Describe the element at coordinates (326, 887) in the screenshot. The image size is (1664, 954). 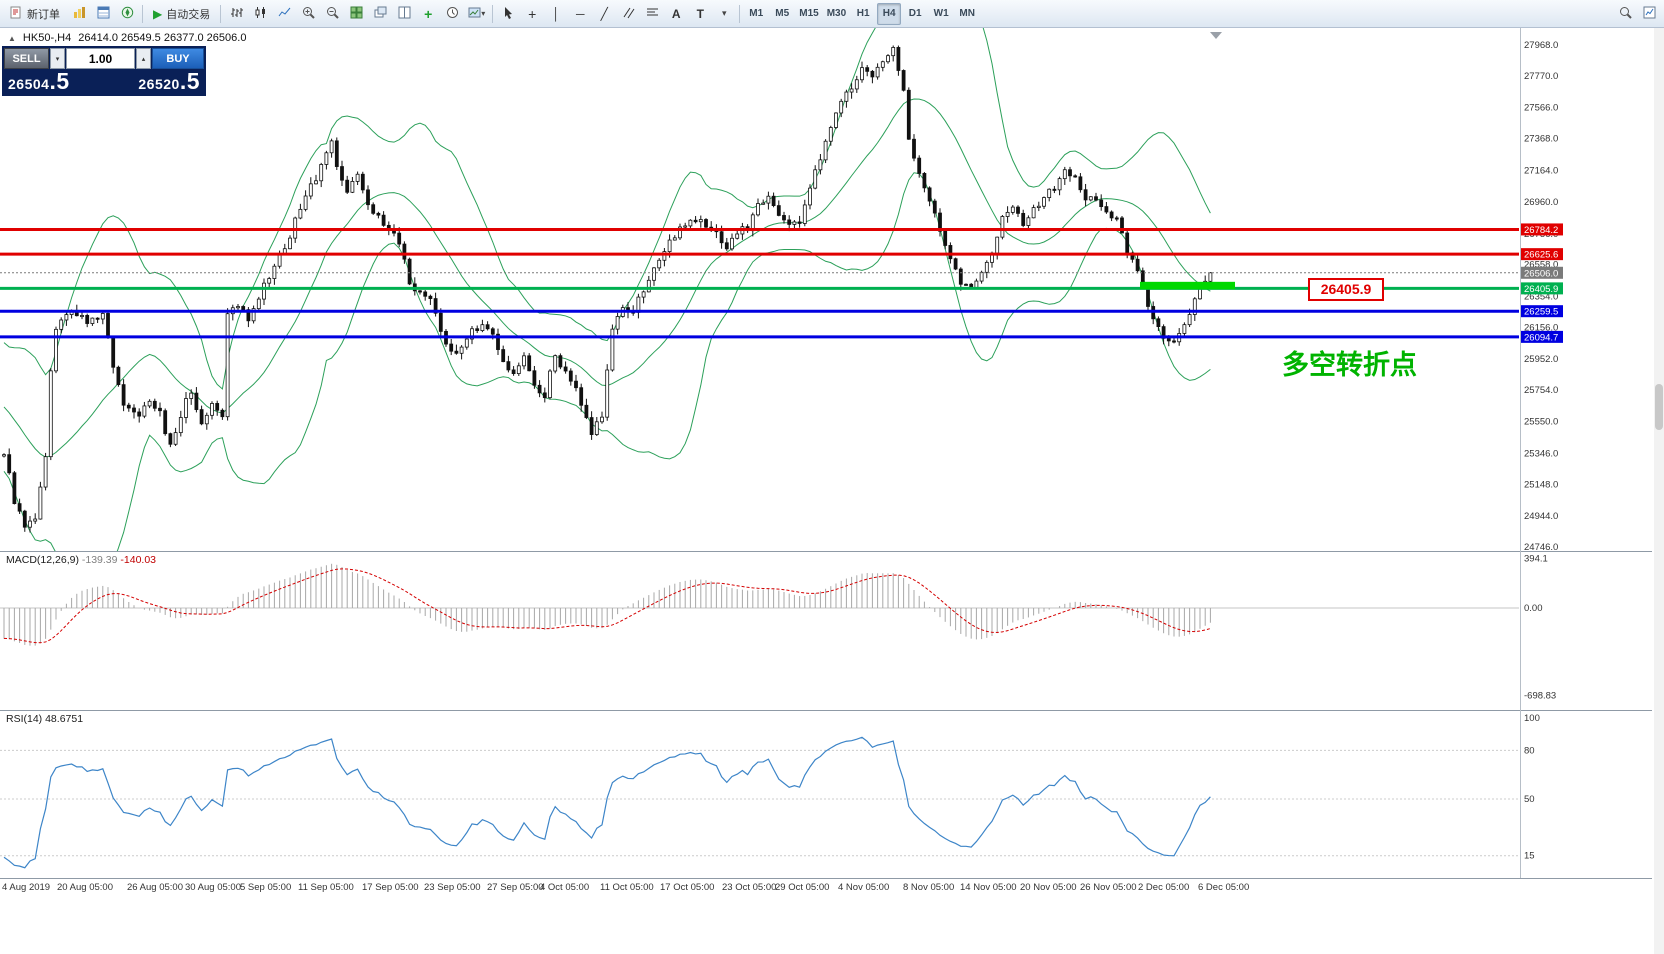
I see `time-axis-label: 11 Sep 05:00` at that location.